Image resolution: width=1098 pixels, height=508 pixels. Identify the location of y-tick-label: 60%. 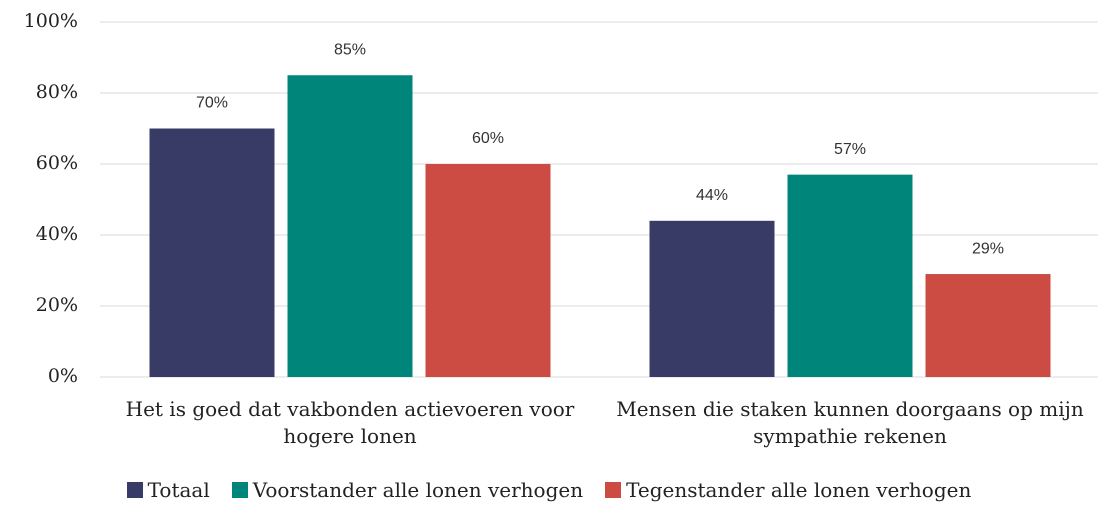
(57, 163).